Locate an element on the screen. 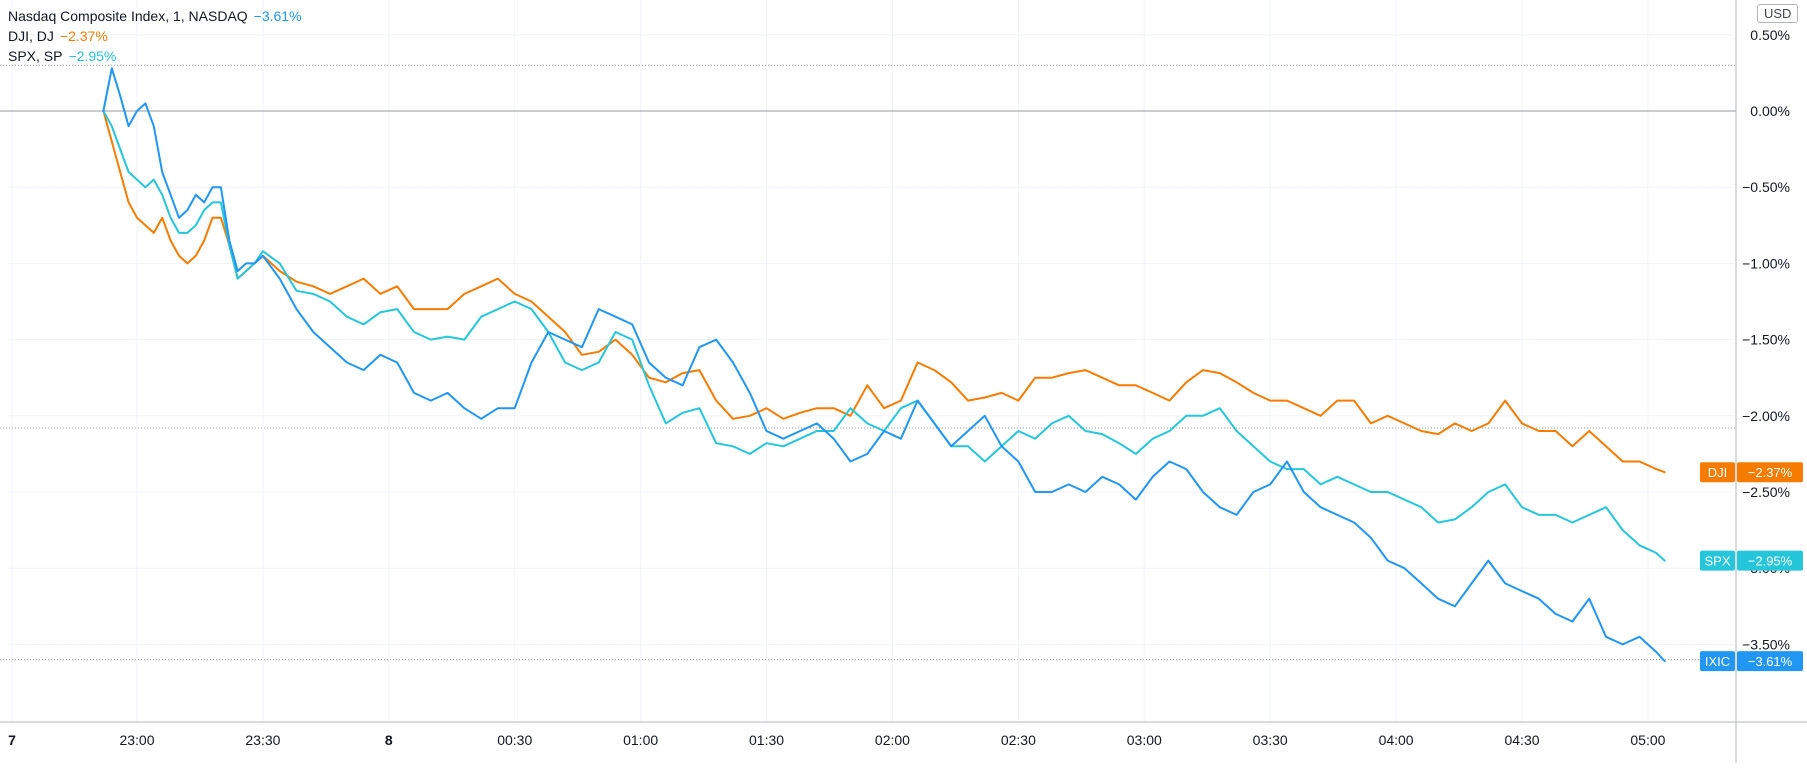 This screenshot has width=1807, height=768. y-tick-label: −1.00% is located at coordinates (1766, 263).